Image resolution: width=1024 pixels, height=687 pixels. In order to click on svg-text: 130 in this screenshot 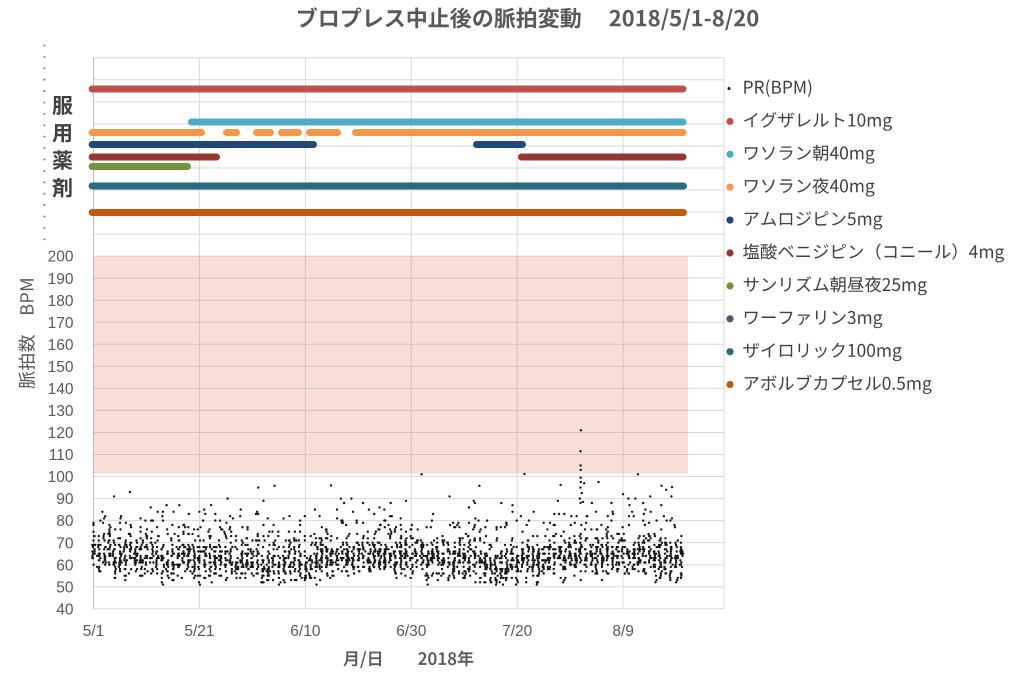, I will do `click(61, 411)`.